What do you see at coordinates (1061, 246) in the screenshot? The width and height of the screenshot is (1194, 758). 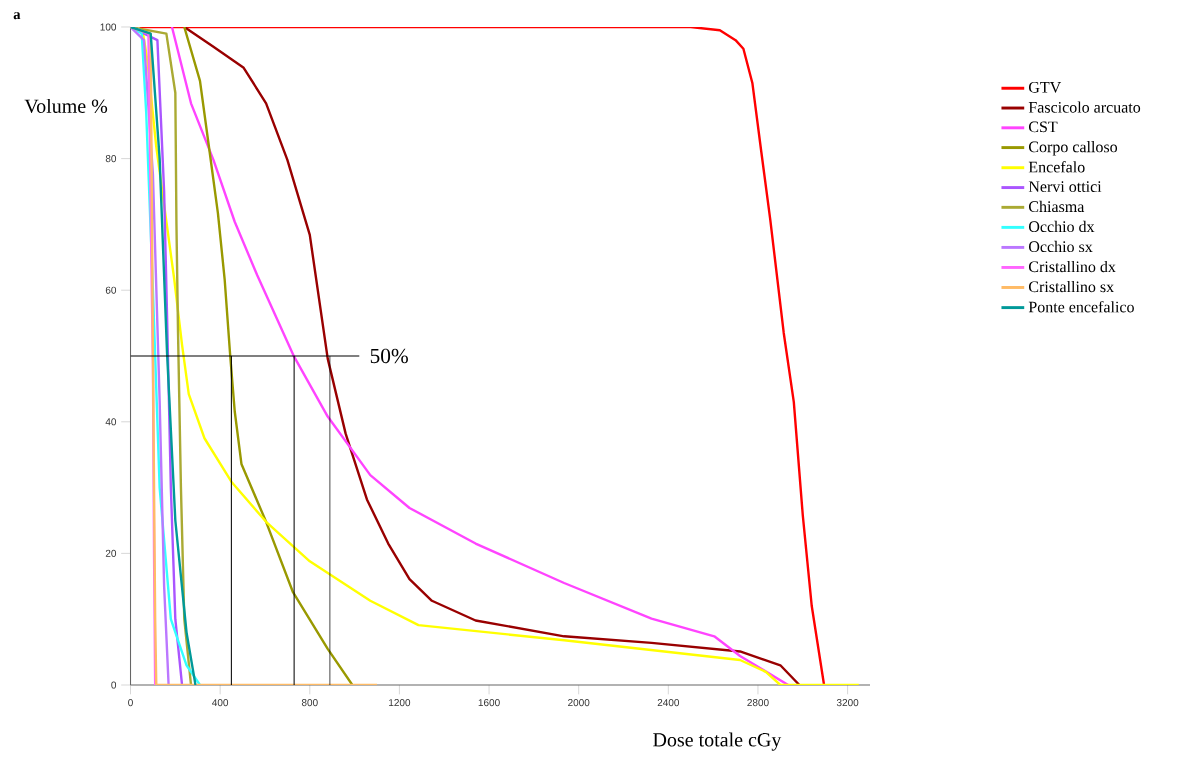 I see `legend-label: Occhio sx` at bounding box center [1061, 246].